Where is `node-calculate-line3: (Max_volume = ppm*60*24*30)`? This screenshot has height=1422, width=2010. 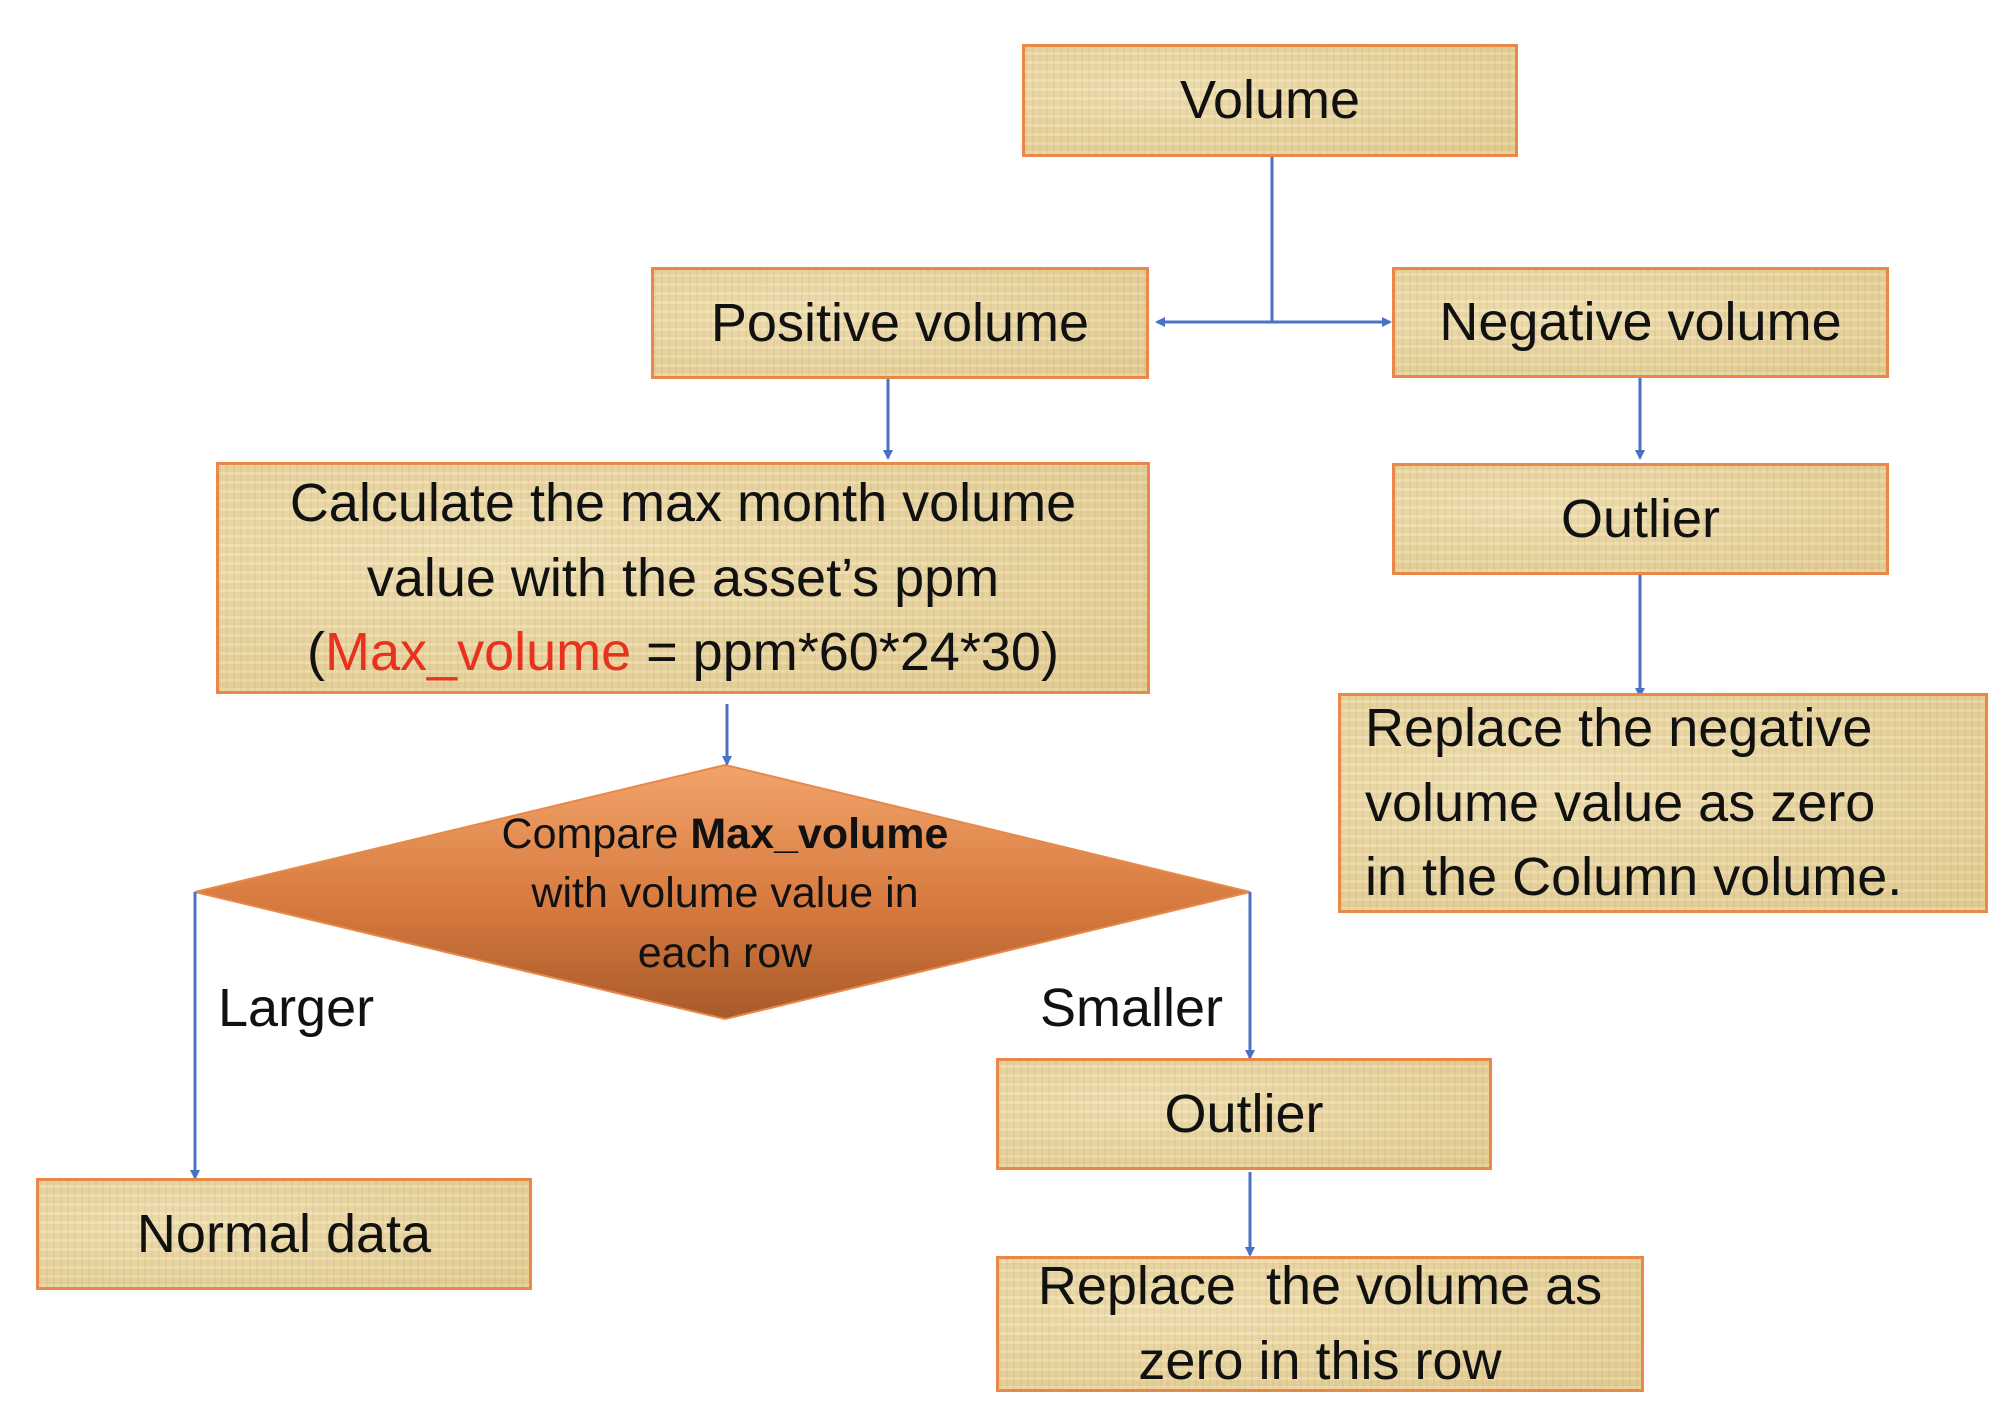
node-calculate-line3: (Max_volume = ppm*60*24*30) is located at coordinates (683, 652).